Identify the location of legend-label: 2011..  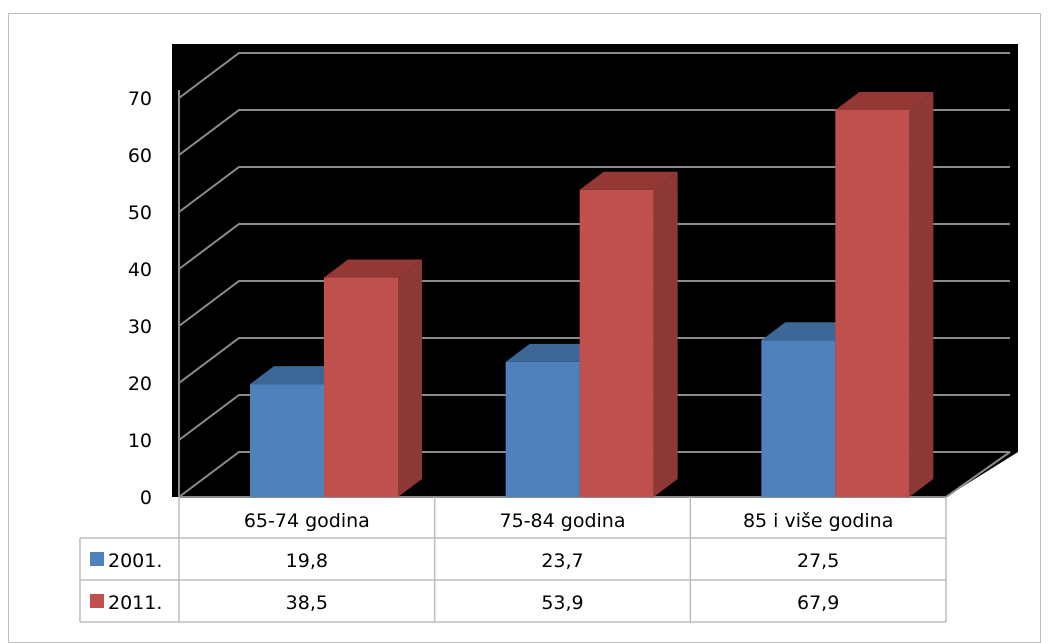
(135, 603).